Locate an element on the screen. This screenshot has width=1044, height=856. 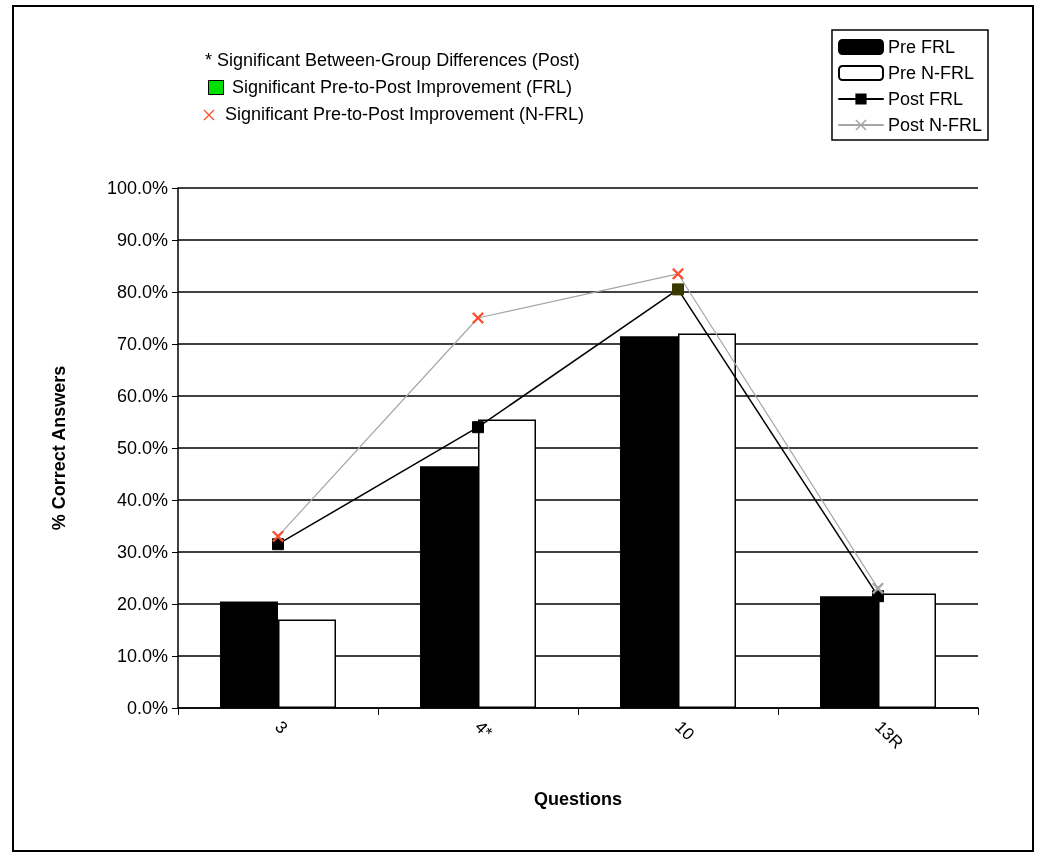
y-tick-label: 90.0% is located at coordinates (142, 240).